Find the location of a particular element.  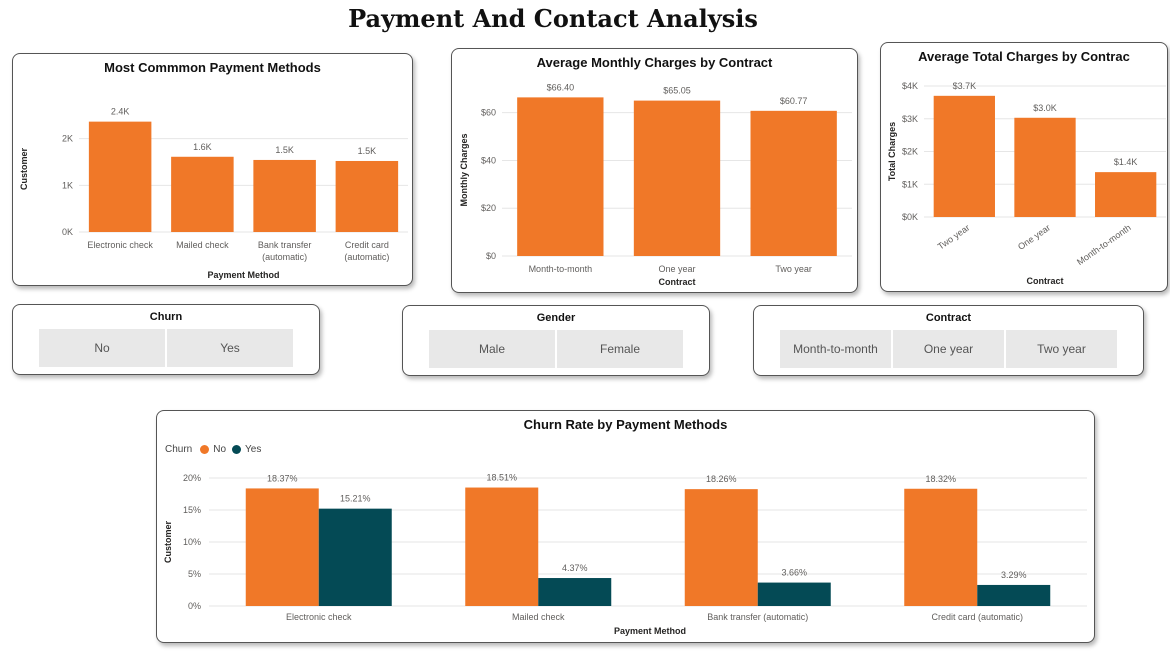

legend-label-no: No is located at coordinates (220, 449).